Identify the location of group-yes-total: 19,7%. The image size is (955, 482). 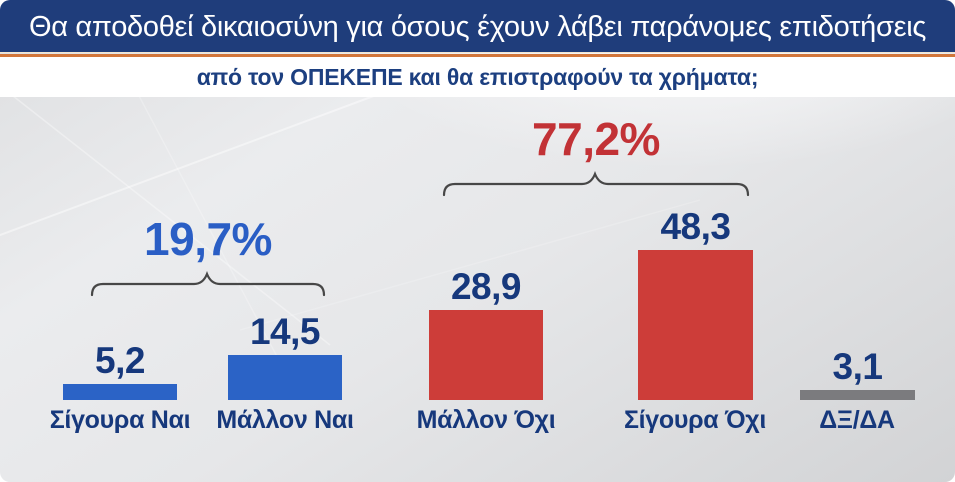
(208, 257).